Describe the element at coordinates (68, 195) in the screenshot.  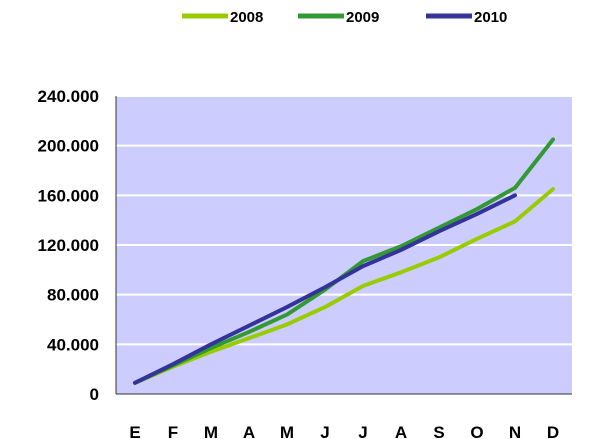
I see `y-tick-label: 160.000` at that location.